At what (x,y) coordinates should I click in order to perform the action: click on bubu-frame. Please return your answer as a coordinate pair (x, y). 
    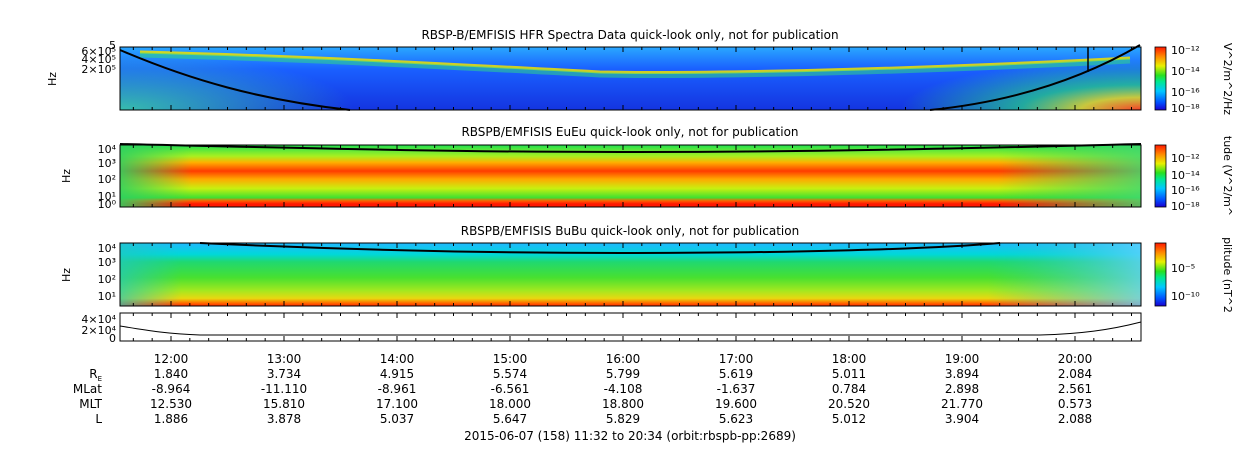
    Looking at the image, I should click on (630, 274).